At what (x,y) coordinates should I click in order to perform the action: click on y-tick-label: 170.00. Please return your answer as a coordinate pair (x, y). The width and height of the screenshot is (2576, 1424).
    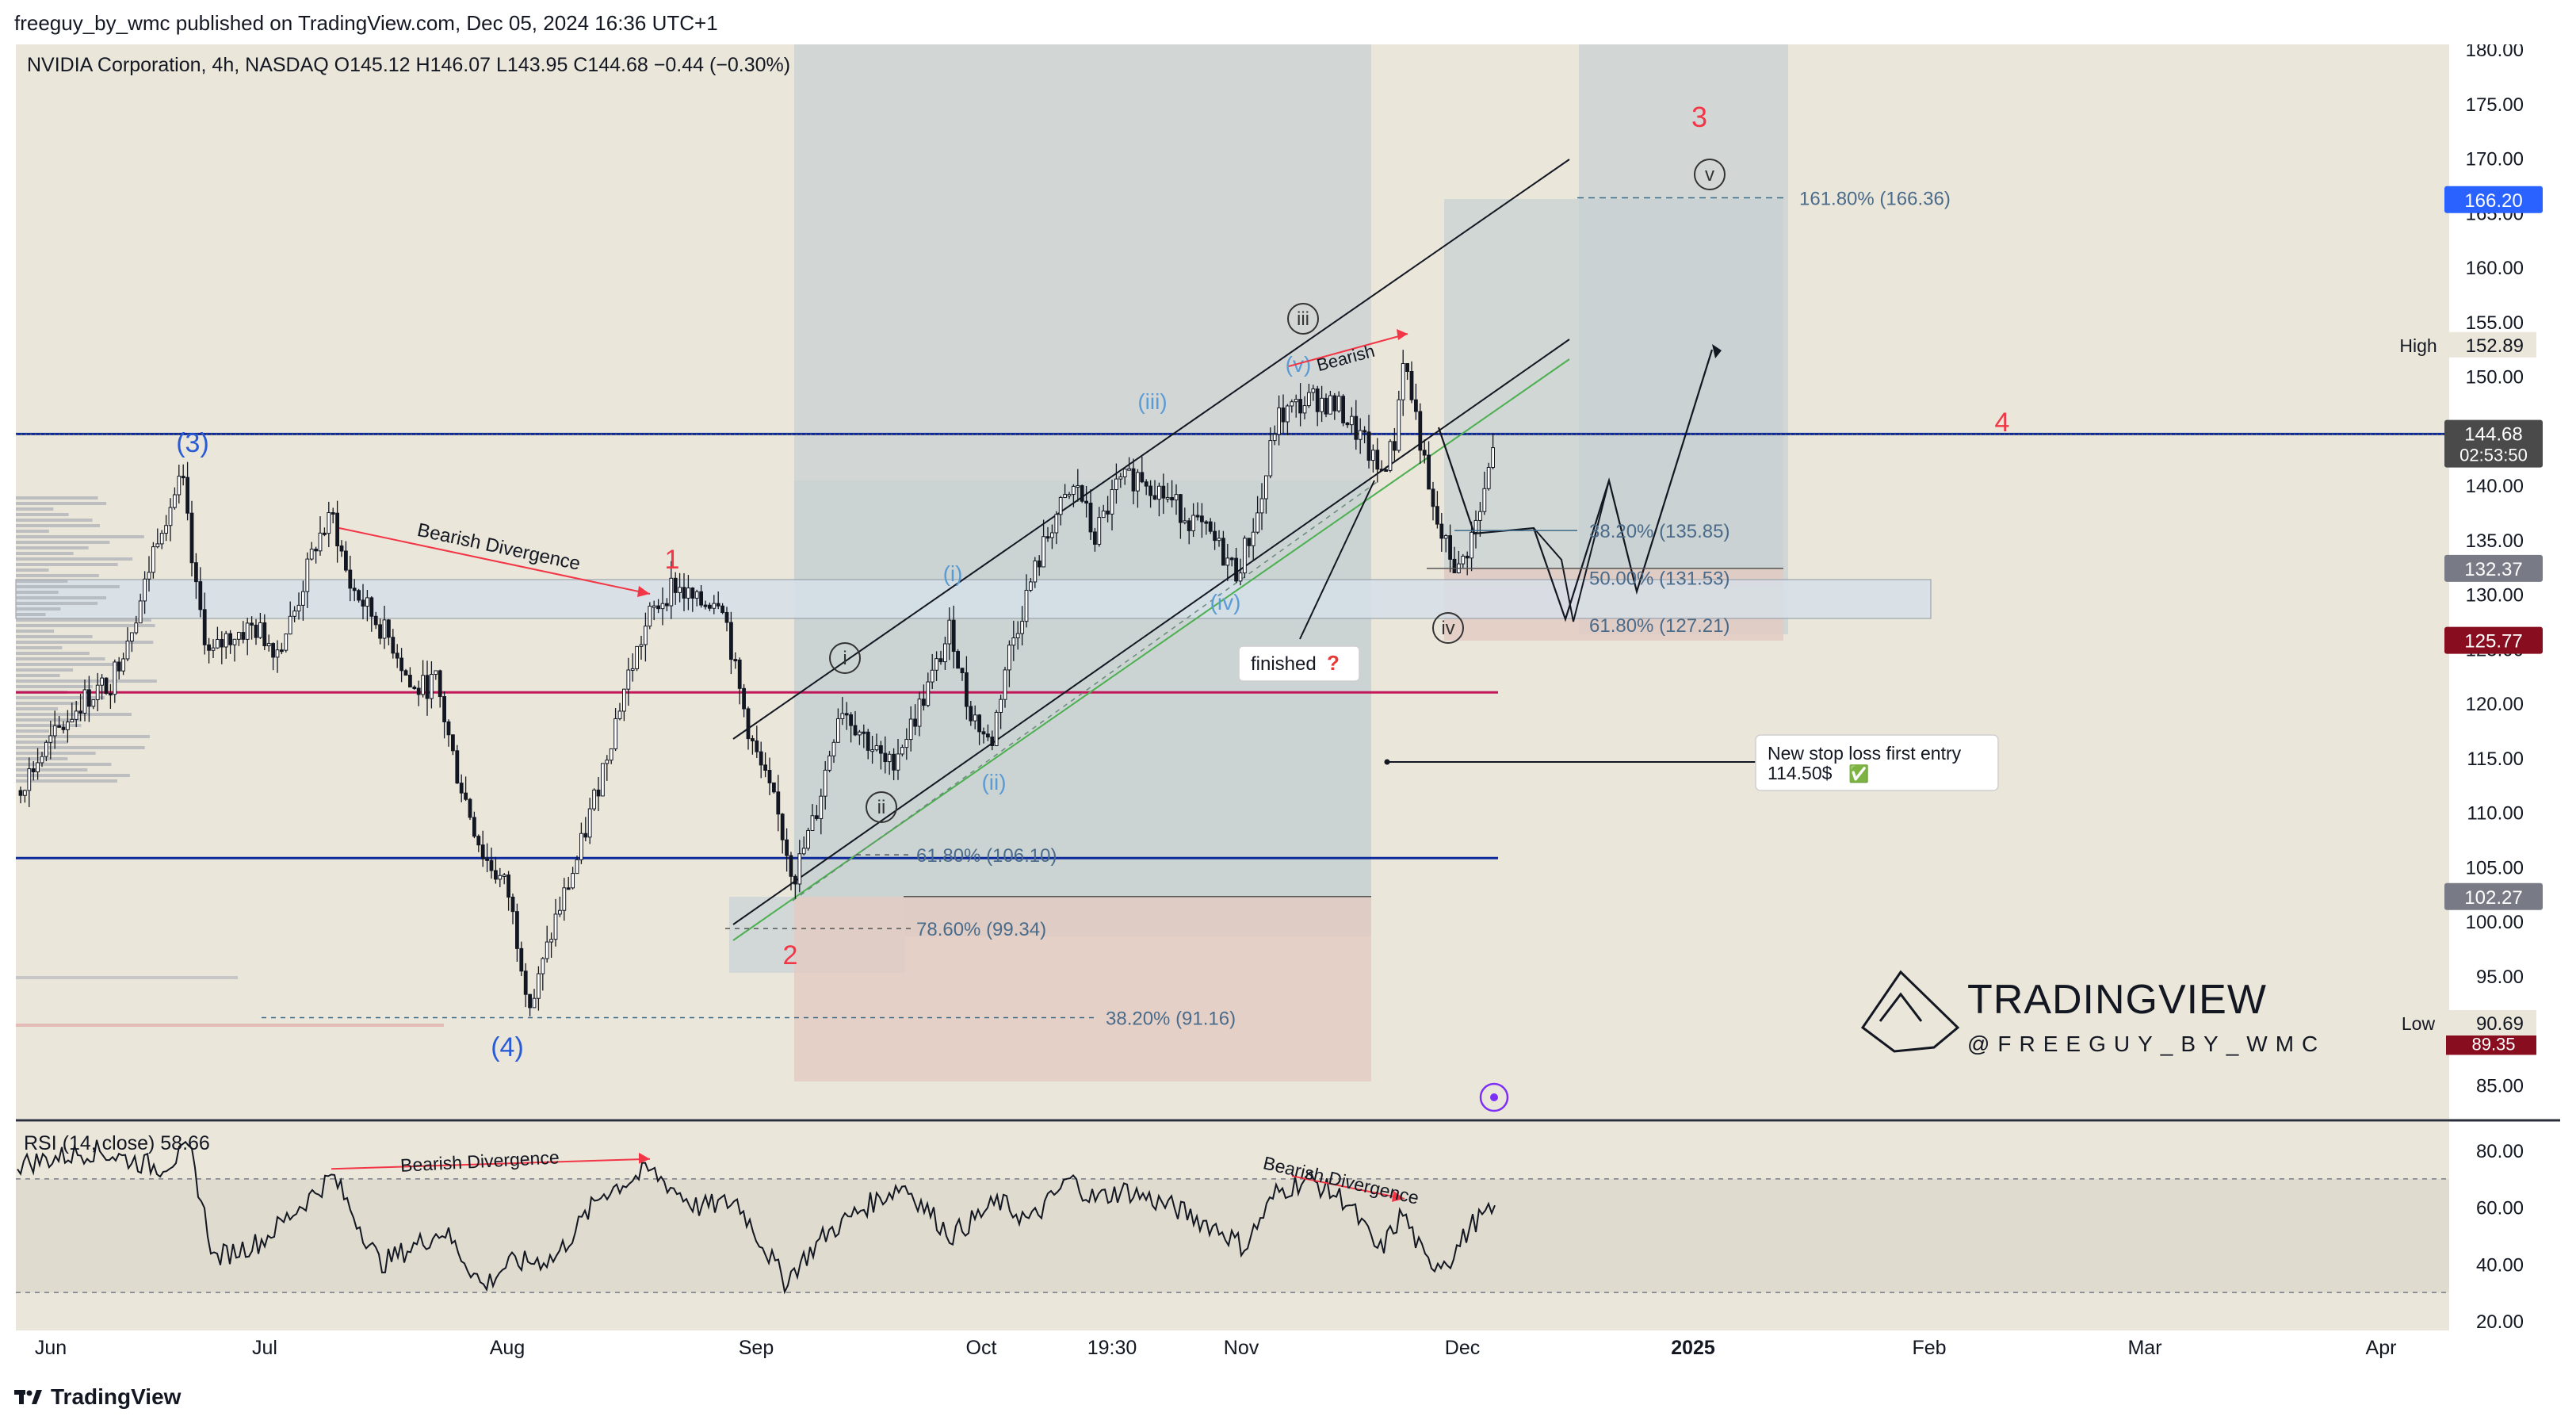
    Looking at the image, I should click on (2495, 159).